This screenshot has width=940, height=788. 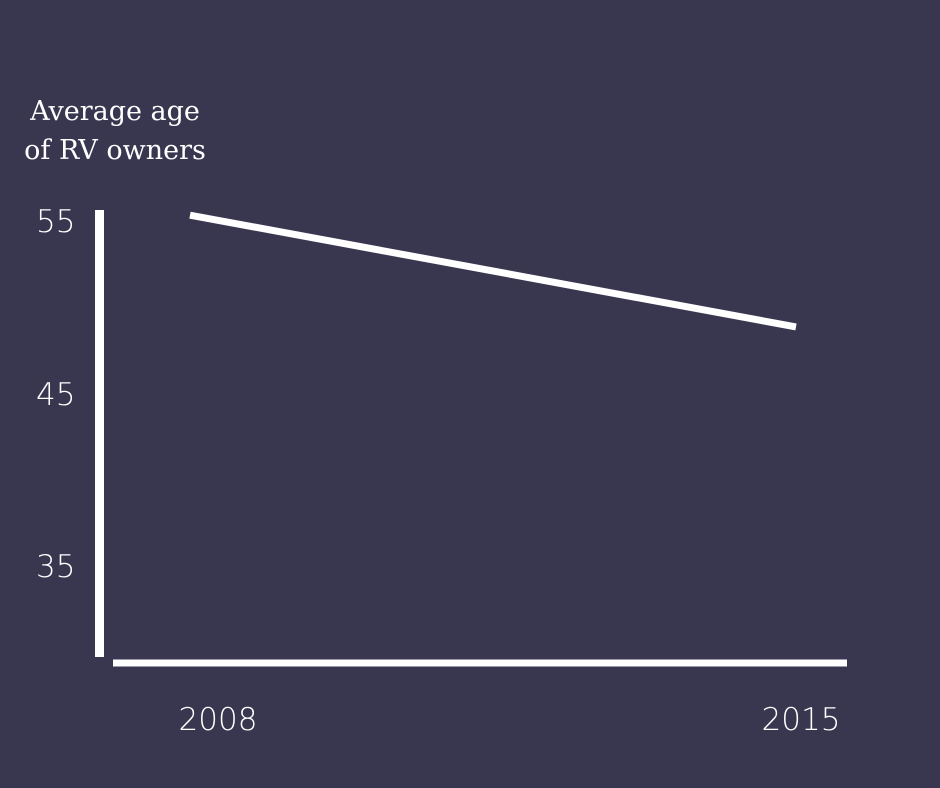 What do you see at coordinates (801, 720) in the screenshot?
I see `x-tick-label-2015: 2015` at bounding box center [801, 720].